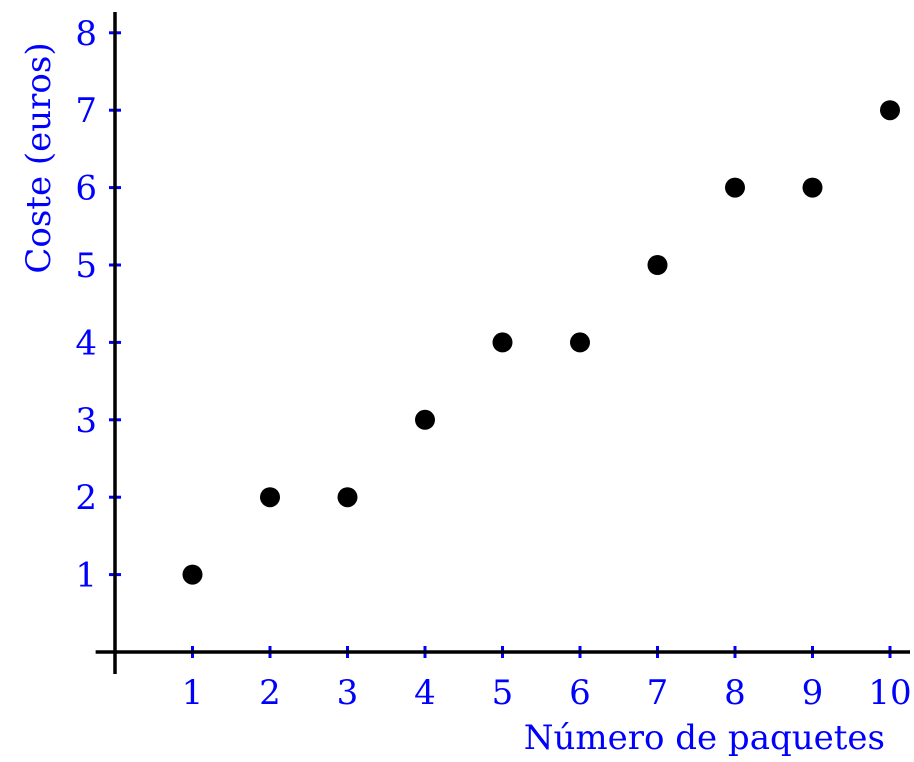 The height and width of the screenshot is (762, 914). Describe the element at coordinates (86, 343) in the screenshot. I see `y-tick-label-4: 4` at that location.